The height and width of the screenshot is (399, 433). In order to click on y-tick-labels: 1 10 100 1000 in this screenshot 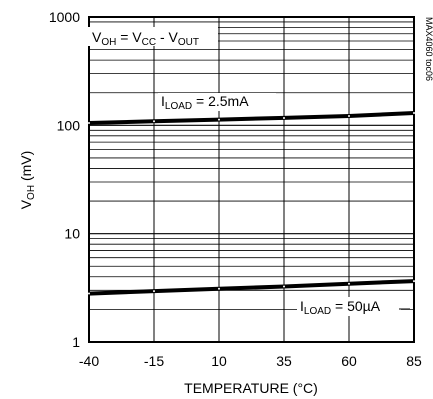, I will do `click(64, 179)`.